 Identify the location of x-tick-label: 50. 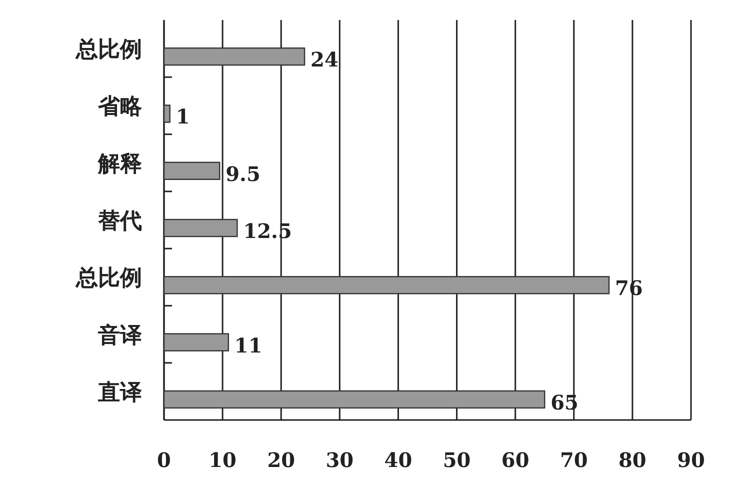
(456, 460).